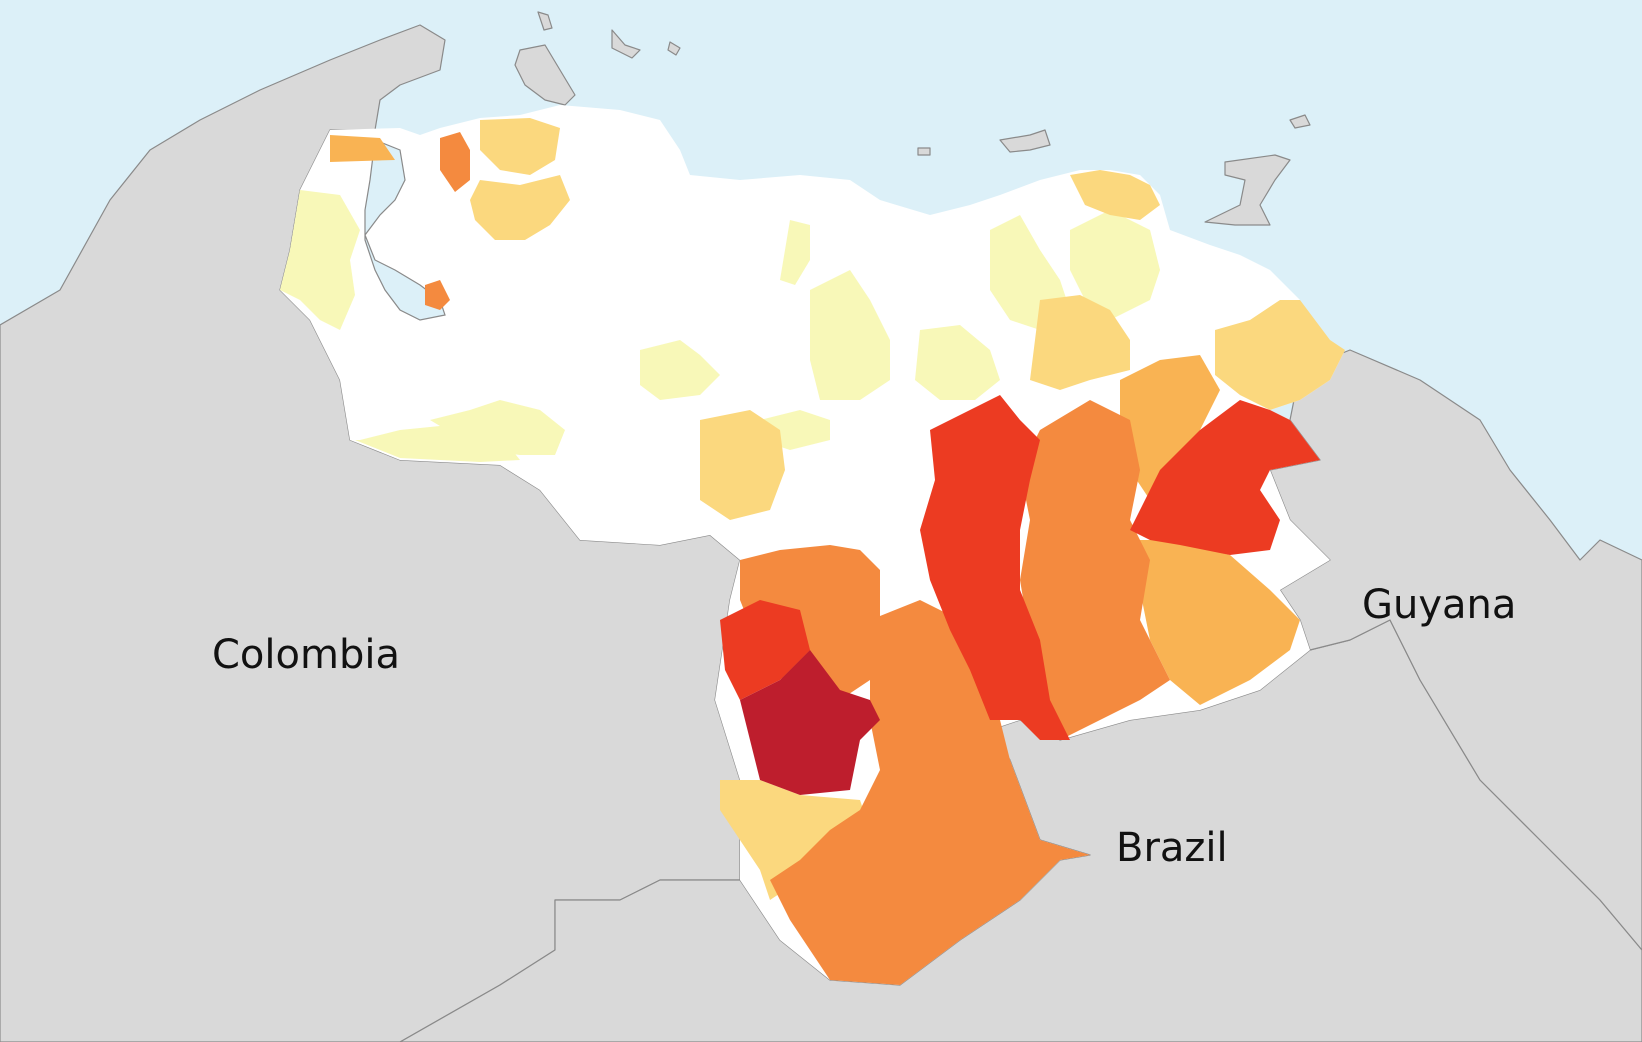 The image size is (1642, 1042). What do you see at coordinates (306, 655) in the screenshot?
I see `label-colombia: Colombia` at bounding box center [306, 655].